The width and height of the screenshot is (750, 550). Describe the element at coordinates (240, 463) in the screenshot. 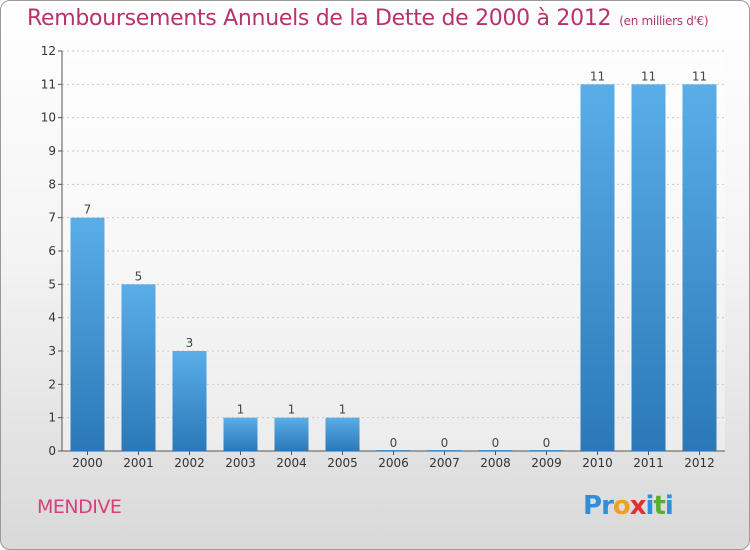

I see `x-tick-label-2003: 2003` at that location.